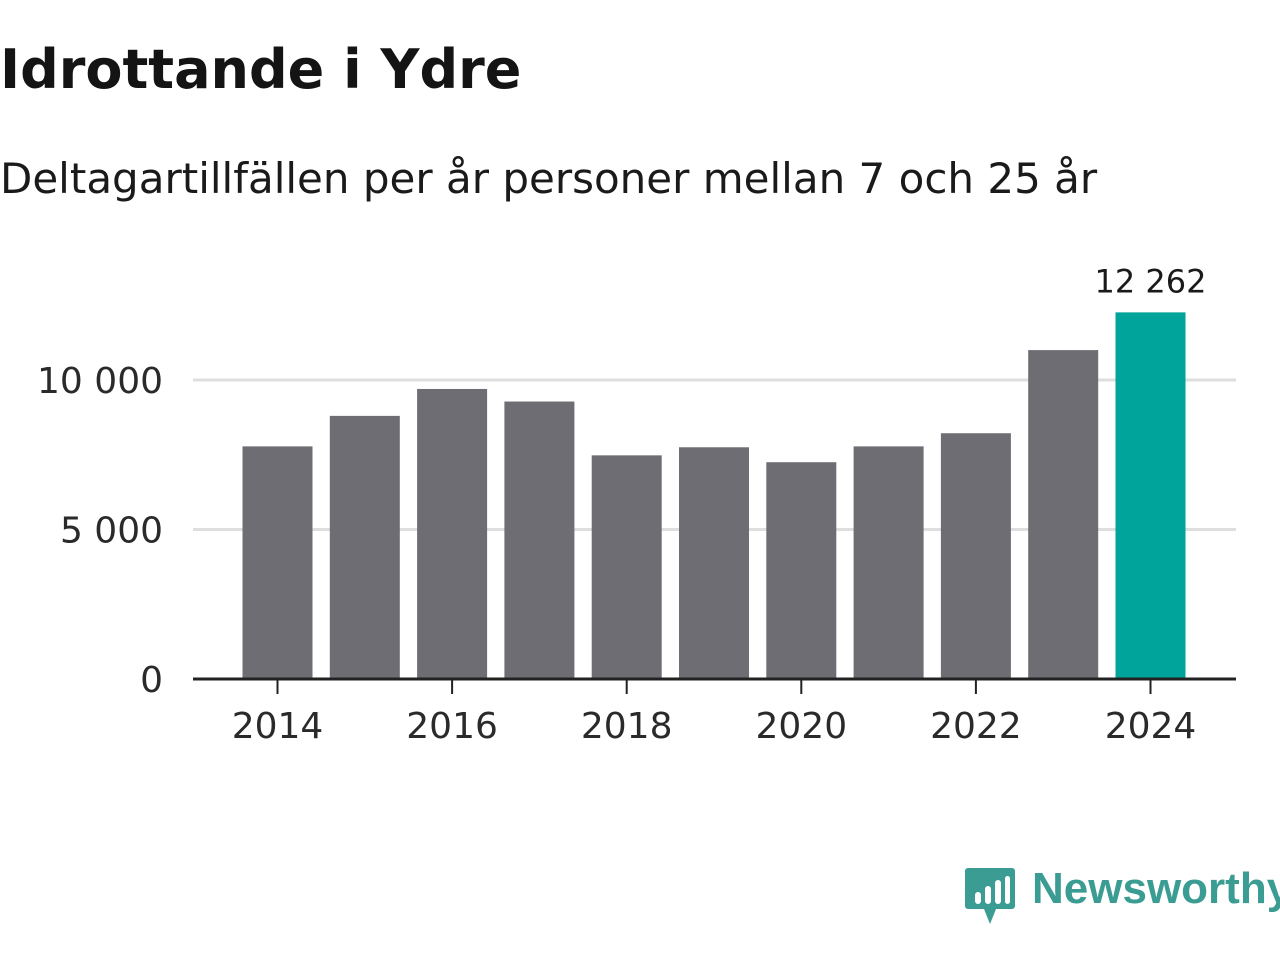 The image size is (1280, 960). I want to click on x-tick-label: 2020, so click(801, 726).